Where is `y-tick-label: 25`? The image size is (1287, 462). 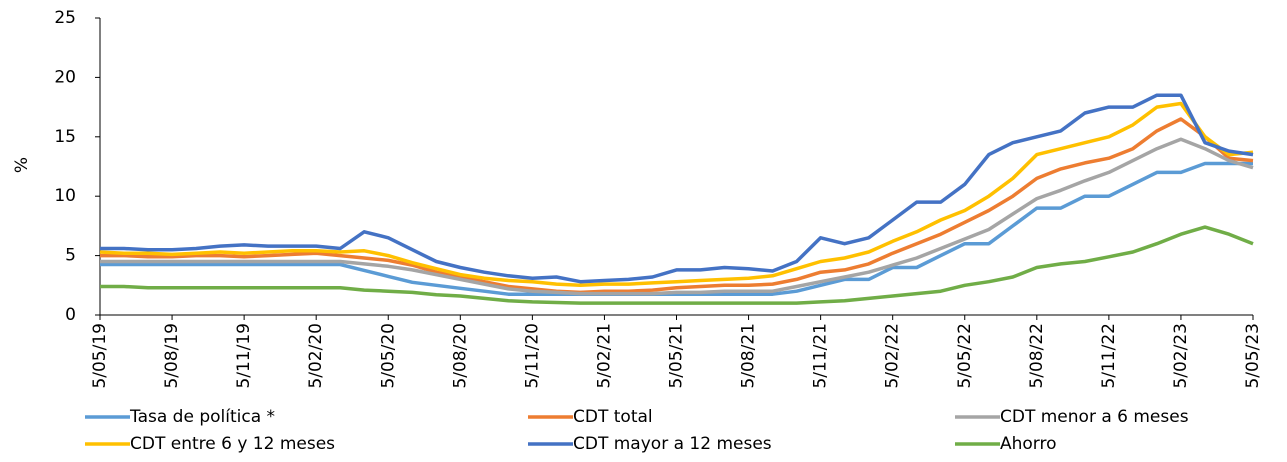 y-tick-label: 25 is located at coordinates (65, 18).